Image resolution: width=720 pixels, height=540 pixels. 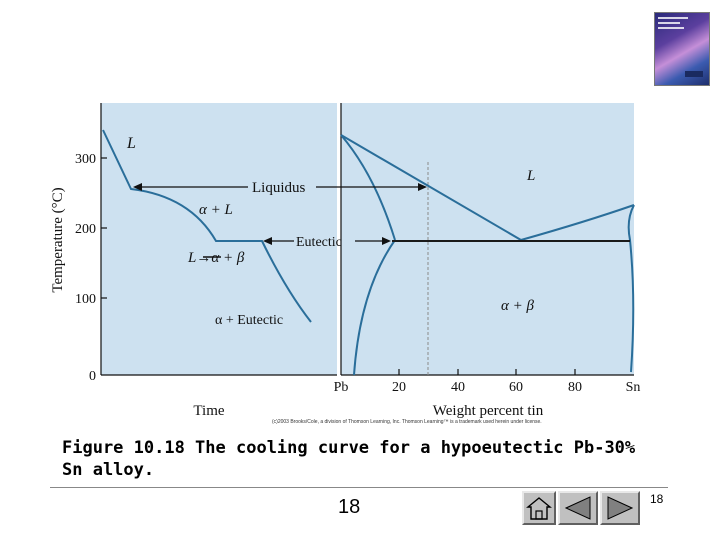 I want to click on cooling-curve, so click(x=207, y=226).